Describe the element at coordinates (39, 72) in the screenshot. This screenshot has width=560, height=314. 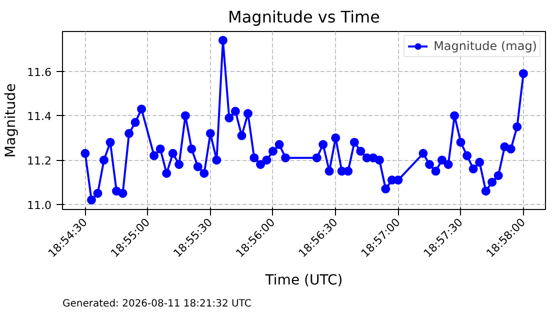
I see `y-tick-label: 11.6` at that location.